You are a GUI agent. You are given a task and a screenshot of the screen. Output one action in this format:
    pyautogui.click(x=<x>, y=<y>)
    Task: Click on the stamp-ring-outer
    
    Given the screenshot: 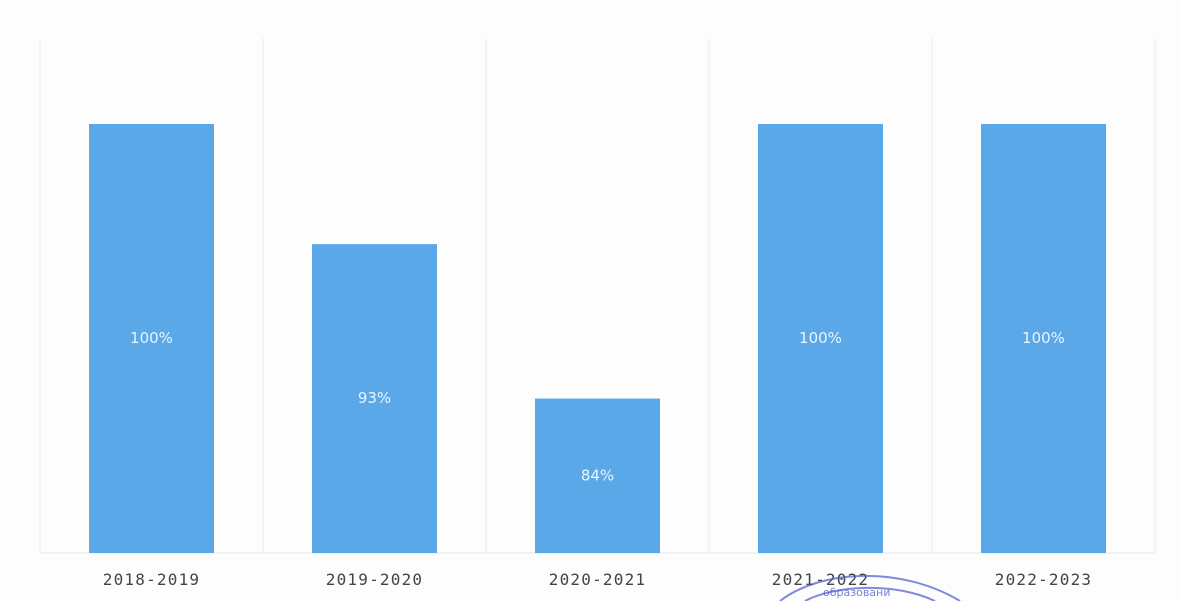 What is the action you would take?
    pyautogui.click(x=870, y=587)
    